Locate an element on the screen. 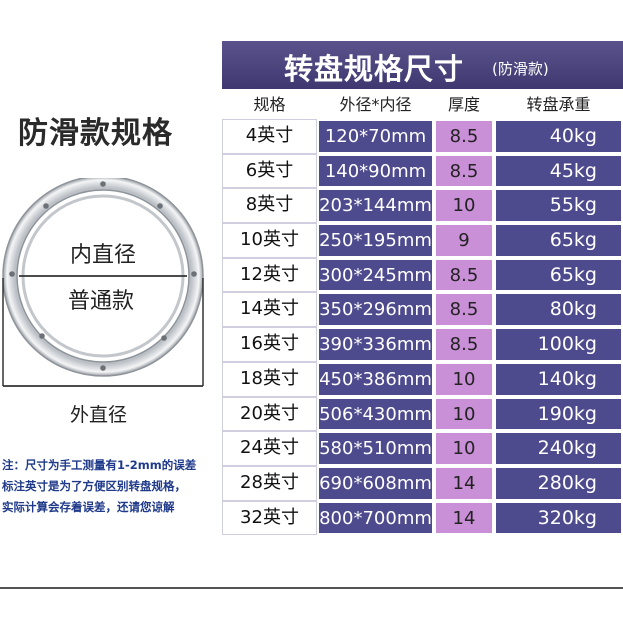  table-row: 6英寸 140*90mm 8.5 45kg is located at coordinates (422, 171).